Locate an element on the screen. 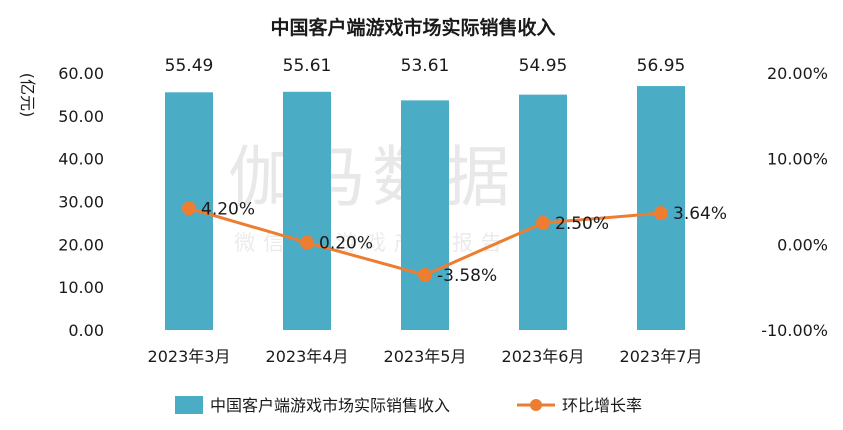  bar-value-label: 56.95 is located at coordinates (661, 66).